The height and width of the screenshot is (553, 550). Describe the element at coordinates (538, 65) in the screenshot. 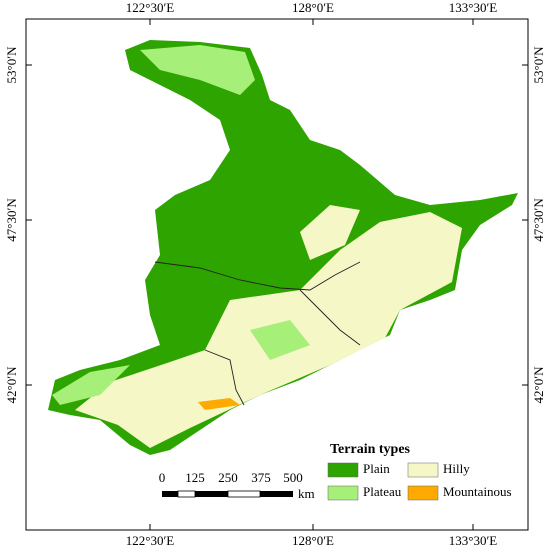

I see `right-label: 53°0′N` at that location.